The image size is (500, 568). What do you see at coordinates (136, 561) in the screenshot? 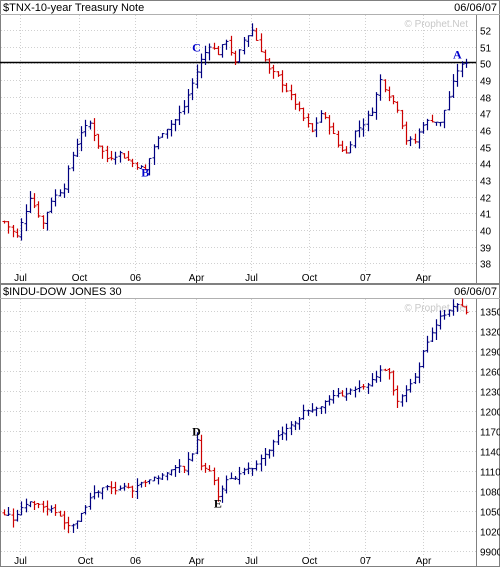
I see `dji-x-tick-label: 06` at bounding box center [136, 561].